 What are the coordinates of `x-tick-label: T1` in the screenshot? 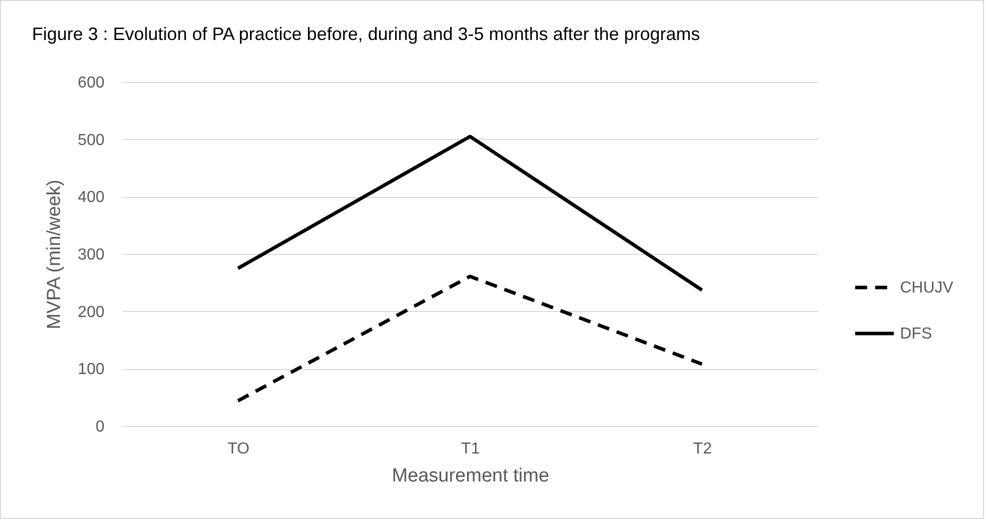 It's located at (470, 449).